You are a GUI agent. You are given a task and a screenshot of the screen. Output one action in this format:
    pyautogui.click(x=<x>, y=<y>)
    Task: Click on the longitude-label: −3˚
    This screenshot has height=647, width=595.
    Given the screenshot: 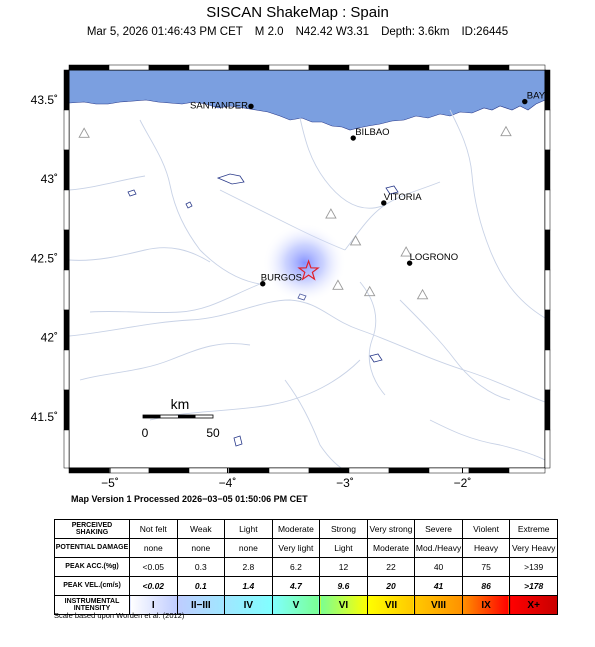 What is the action you would take?
    pyautogui.click(x=345, y=483)
    